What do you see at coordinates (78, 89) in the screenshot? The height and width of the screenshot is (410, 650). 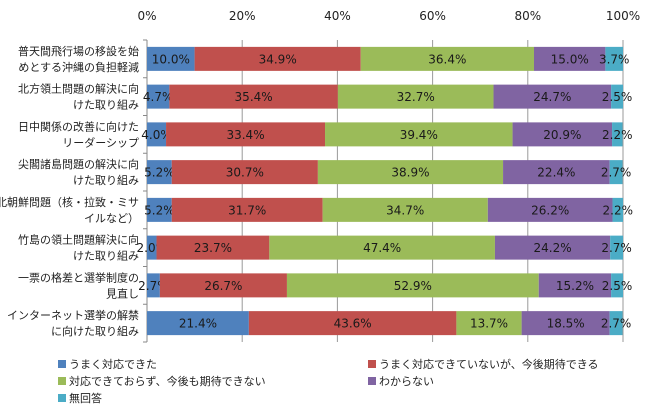 I see `category-label: 北方領土問題の解決に向` at bounding box center [78, 89].